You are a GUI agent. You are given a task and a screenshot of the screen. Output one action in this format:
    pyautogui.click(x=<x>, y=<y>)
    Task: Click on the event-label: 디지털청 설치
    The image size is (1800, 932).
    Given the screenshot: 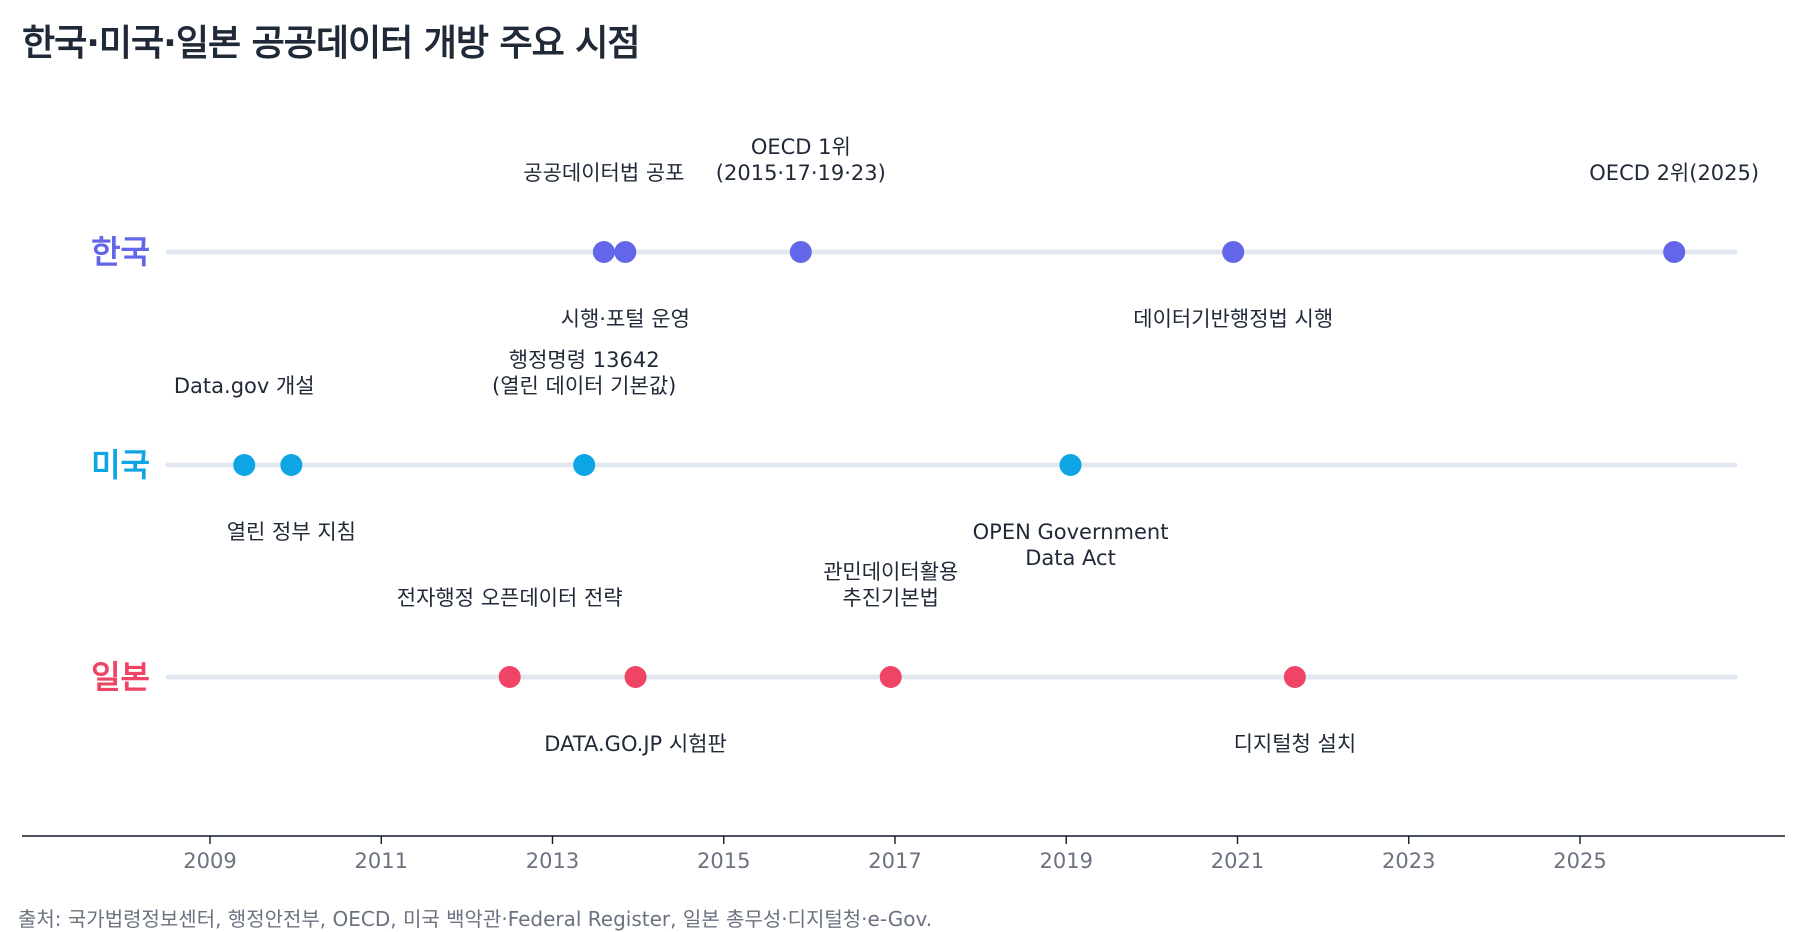 What is the action you would take?
    pyautogui.click(x=1295, y=744)
    